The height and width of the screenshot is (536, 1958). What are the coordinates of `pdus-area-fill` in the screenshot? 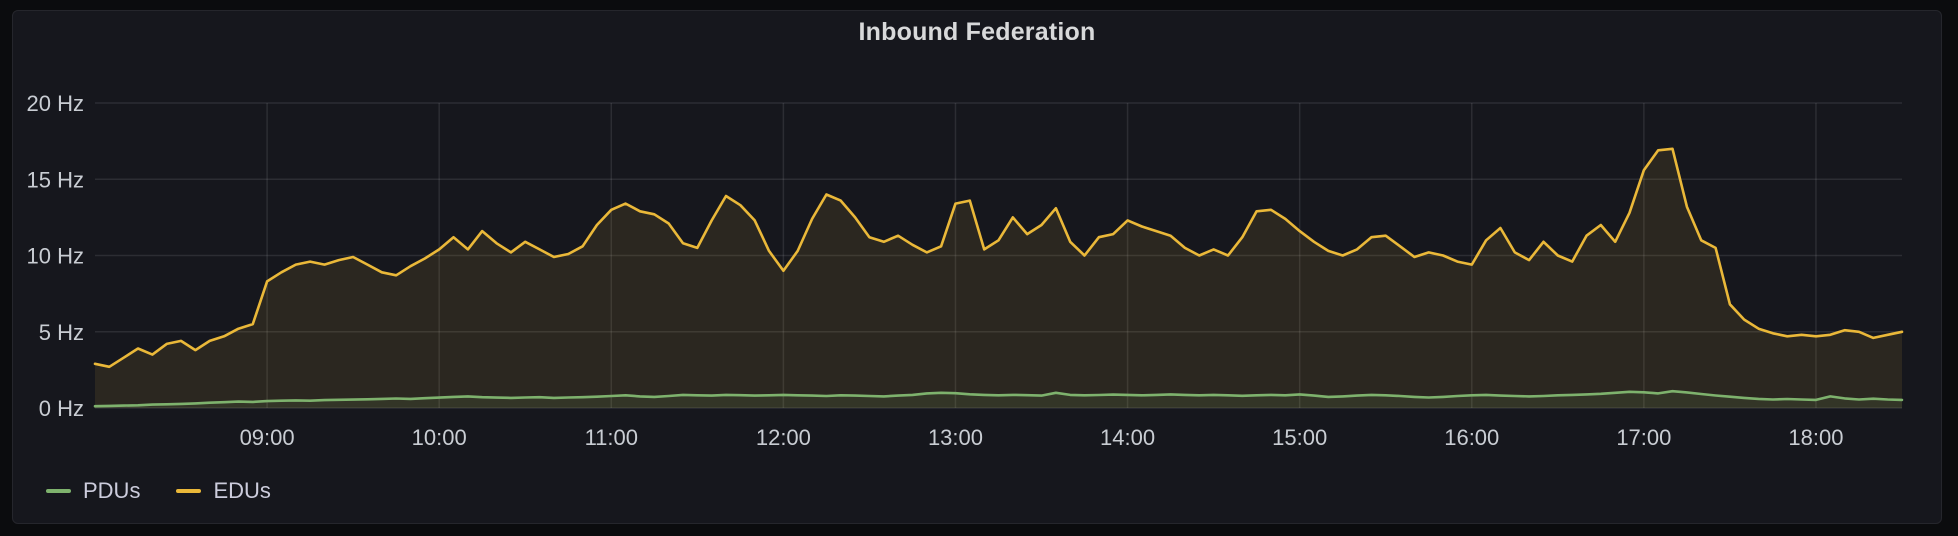 It's located at (998, 399).